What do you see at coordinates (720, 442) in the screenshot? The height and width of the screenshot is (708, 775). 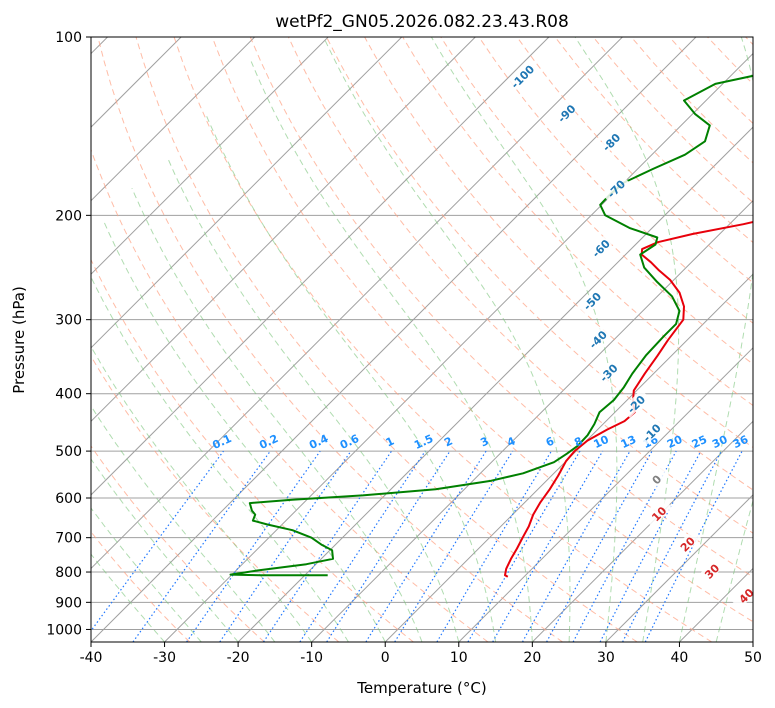 I see `mixing-ratio-label: 30` at bounding box center [720, 442].